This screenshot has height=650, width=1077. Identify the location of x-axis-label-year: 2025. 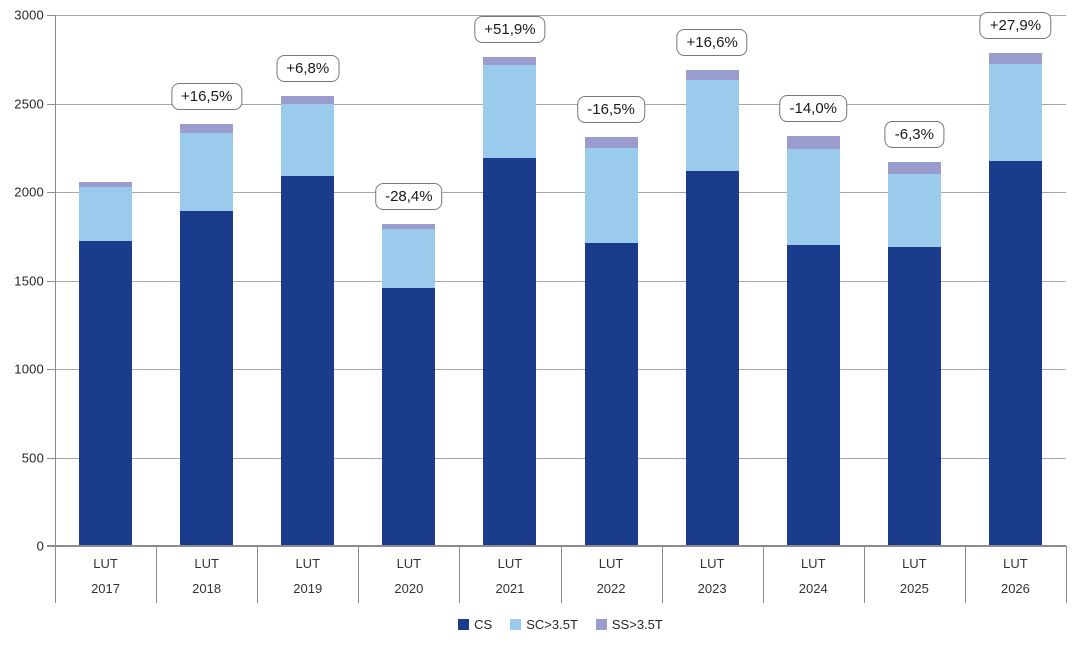
(914, 588).